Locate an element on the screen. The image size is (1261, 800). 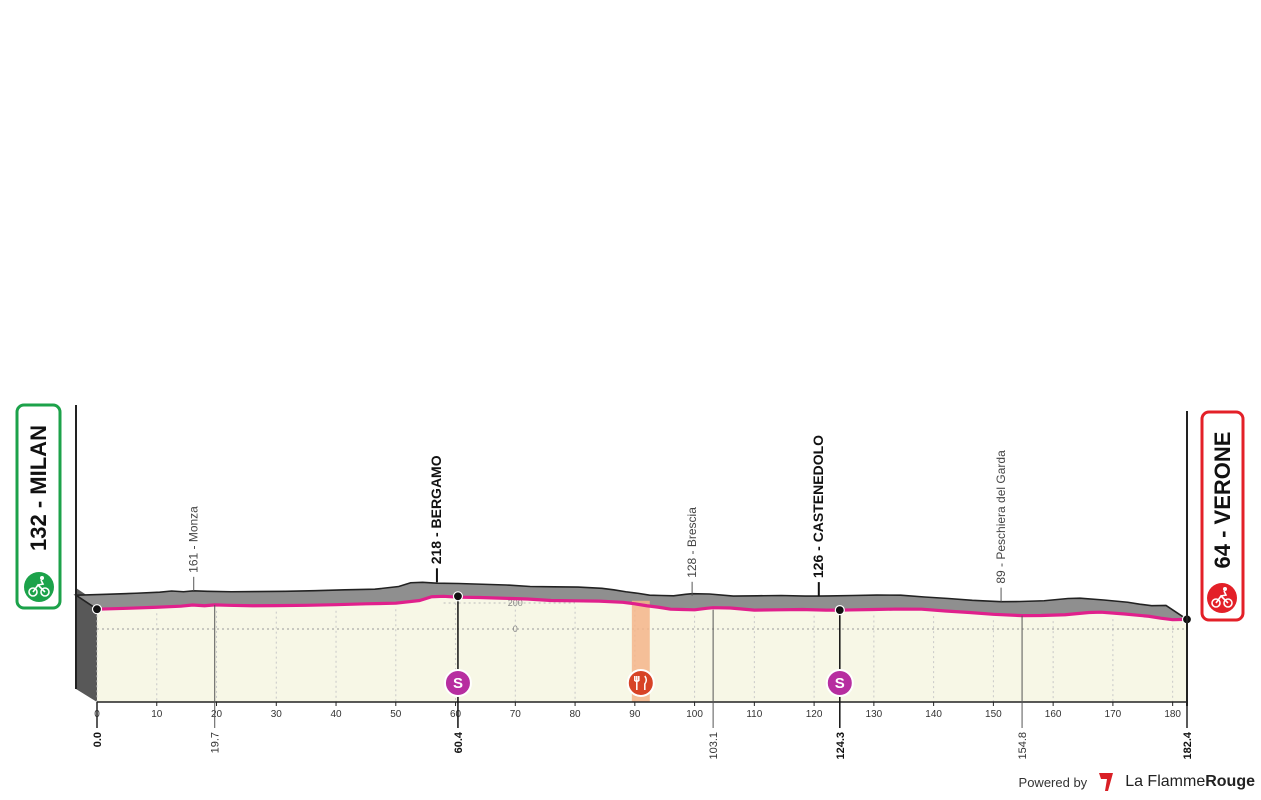
km-tick-label: 110 is located at coordinates (754, 714).